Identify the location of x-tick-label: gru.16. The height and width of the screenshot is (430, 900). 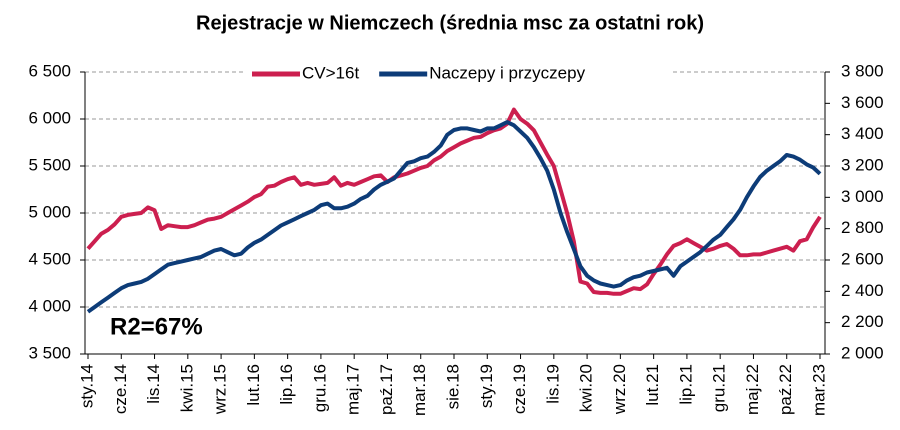
(319, 388).